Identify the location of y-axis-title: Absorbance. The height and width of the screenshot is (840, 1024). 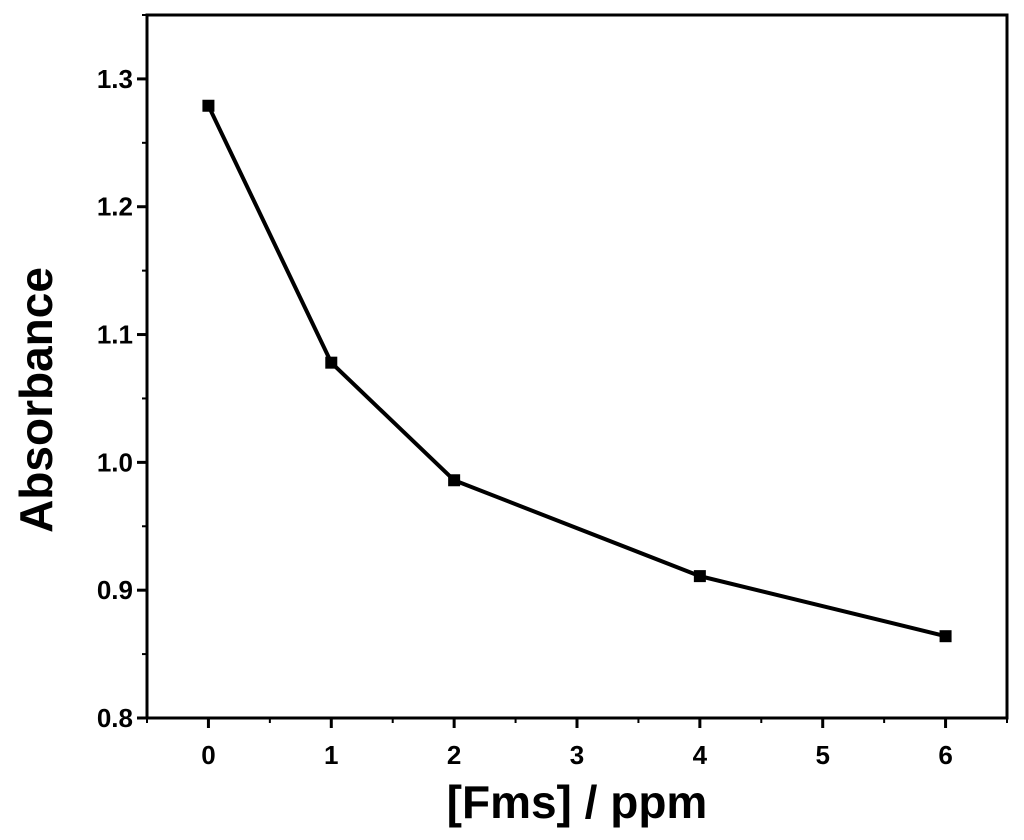
(36, 400).